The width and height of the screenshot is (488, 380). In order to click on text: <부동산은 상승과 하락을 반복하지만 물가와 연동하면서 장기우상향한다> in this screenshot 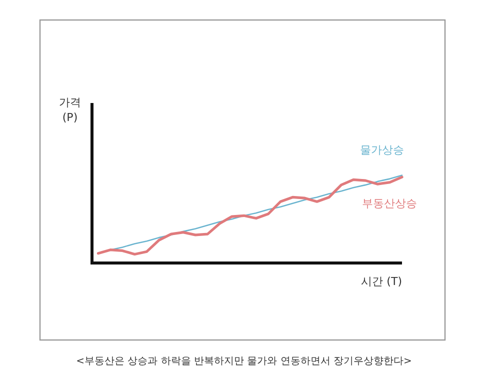, I will do `click(244, 361)`.